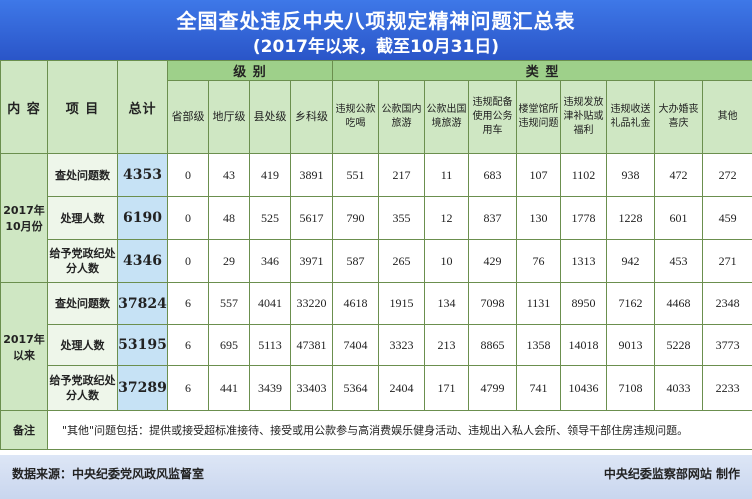  Describe the element at coordinates (679, 345) in the screenshot. I see `type-value-cell: 5228` at that location.